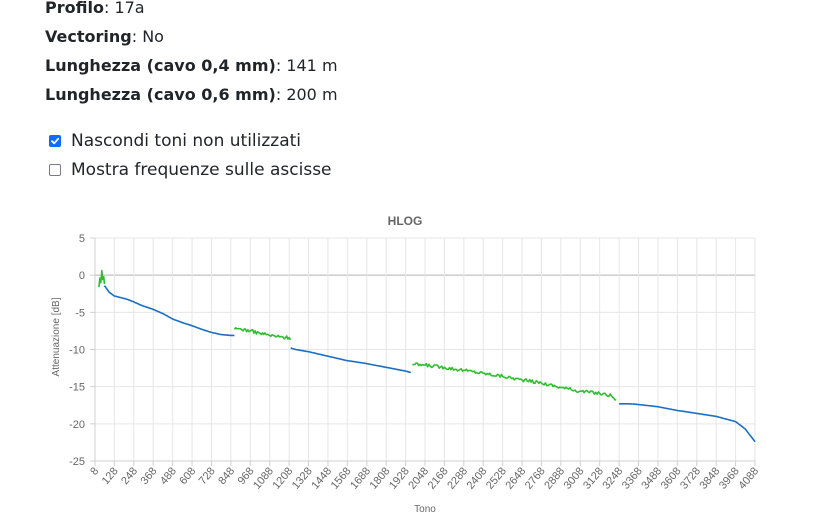 The height and width of the screenshot is (529, 836). I want to click on x-tick-label: 2168, so click(438, 478).